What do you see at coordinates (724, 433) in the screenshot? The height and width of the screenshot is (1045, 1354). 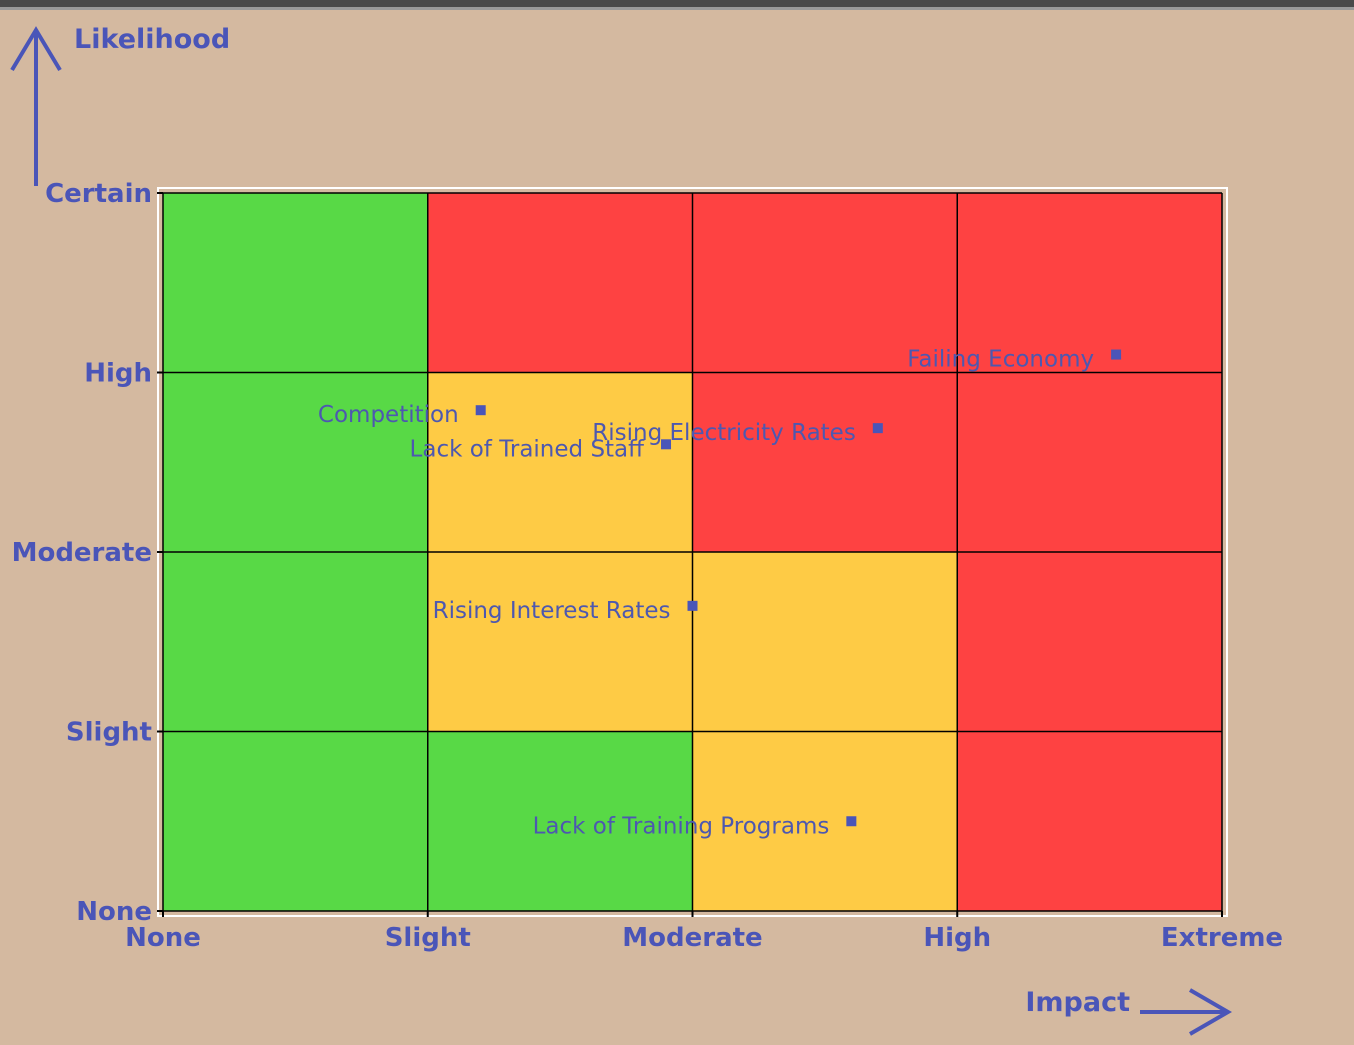 I see `risk-label: Rising Electricity Rates` at bounding box center [724, 433].